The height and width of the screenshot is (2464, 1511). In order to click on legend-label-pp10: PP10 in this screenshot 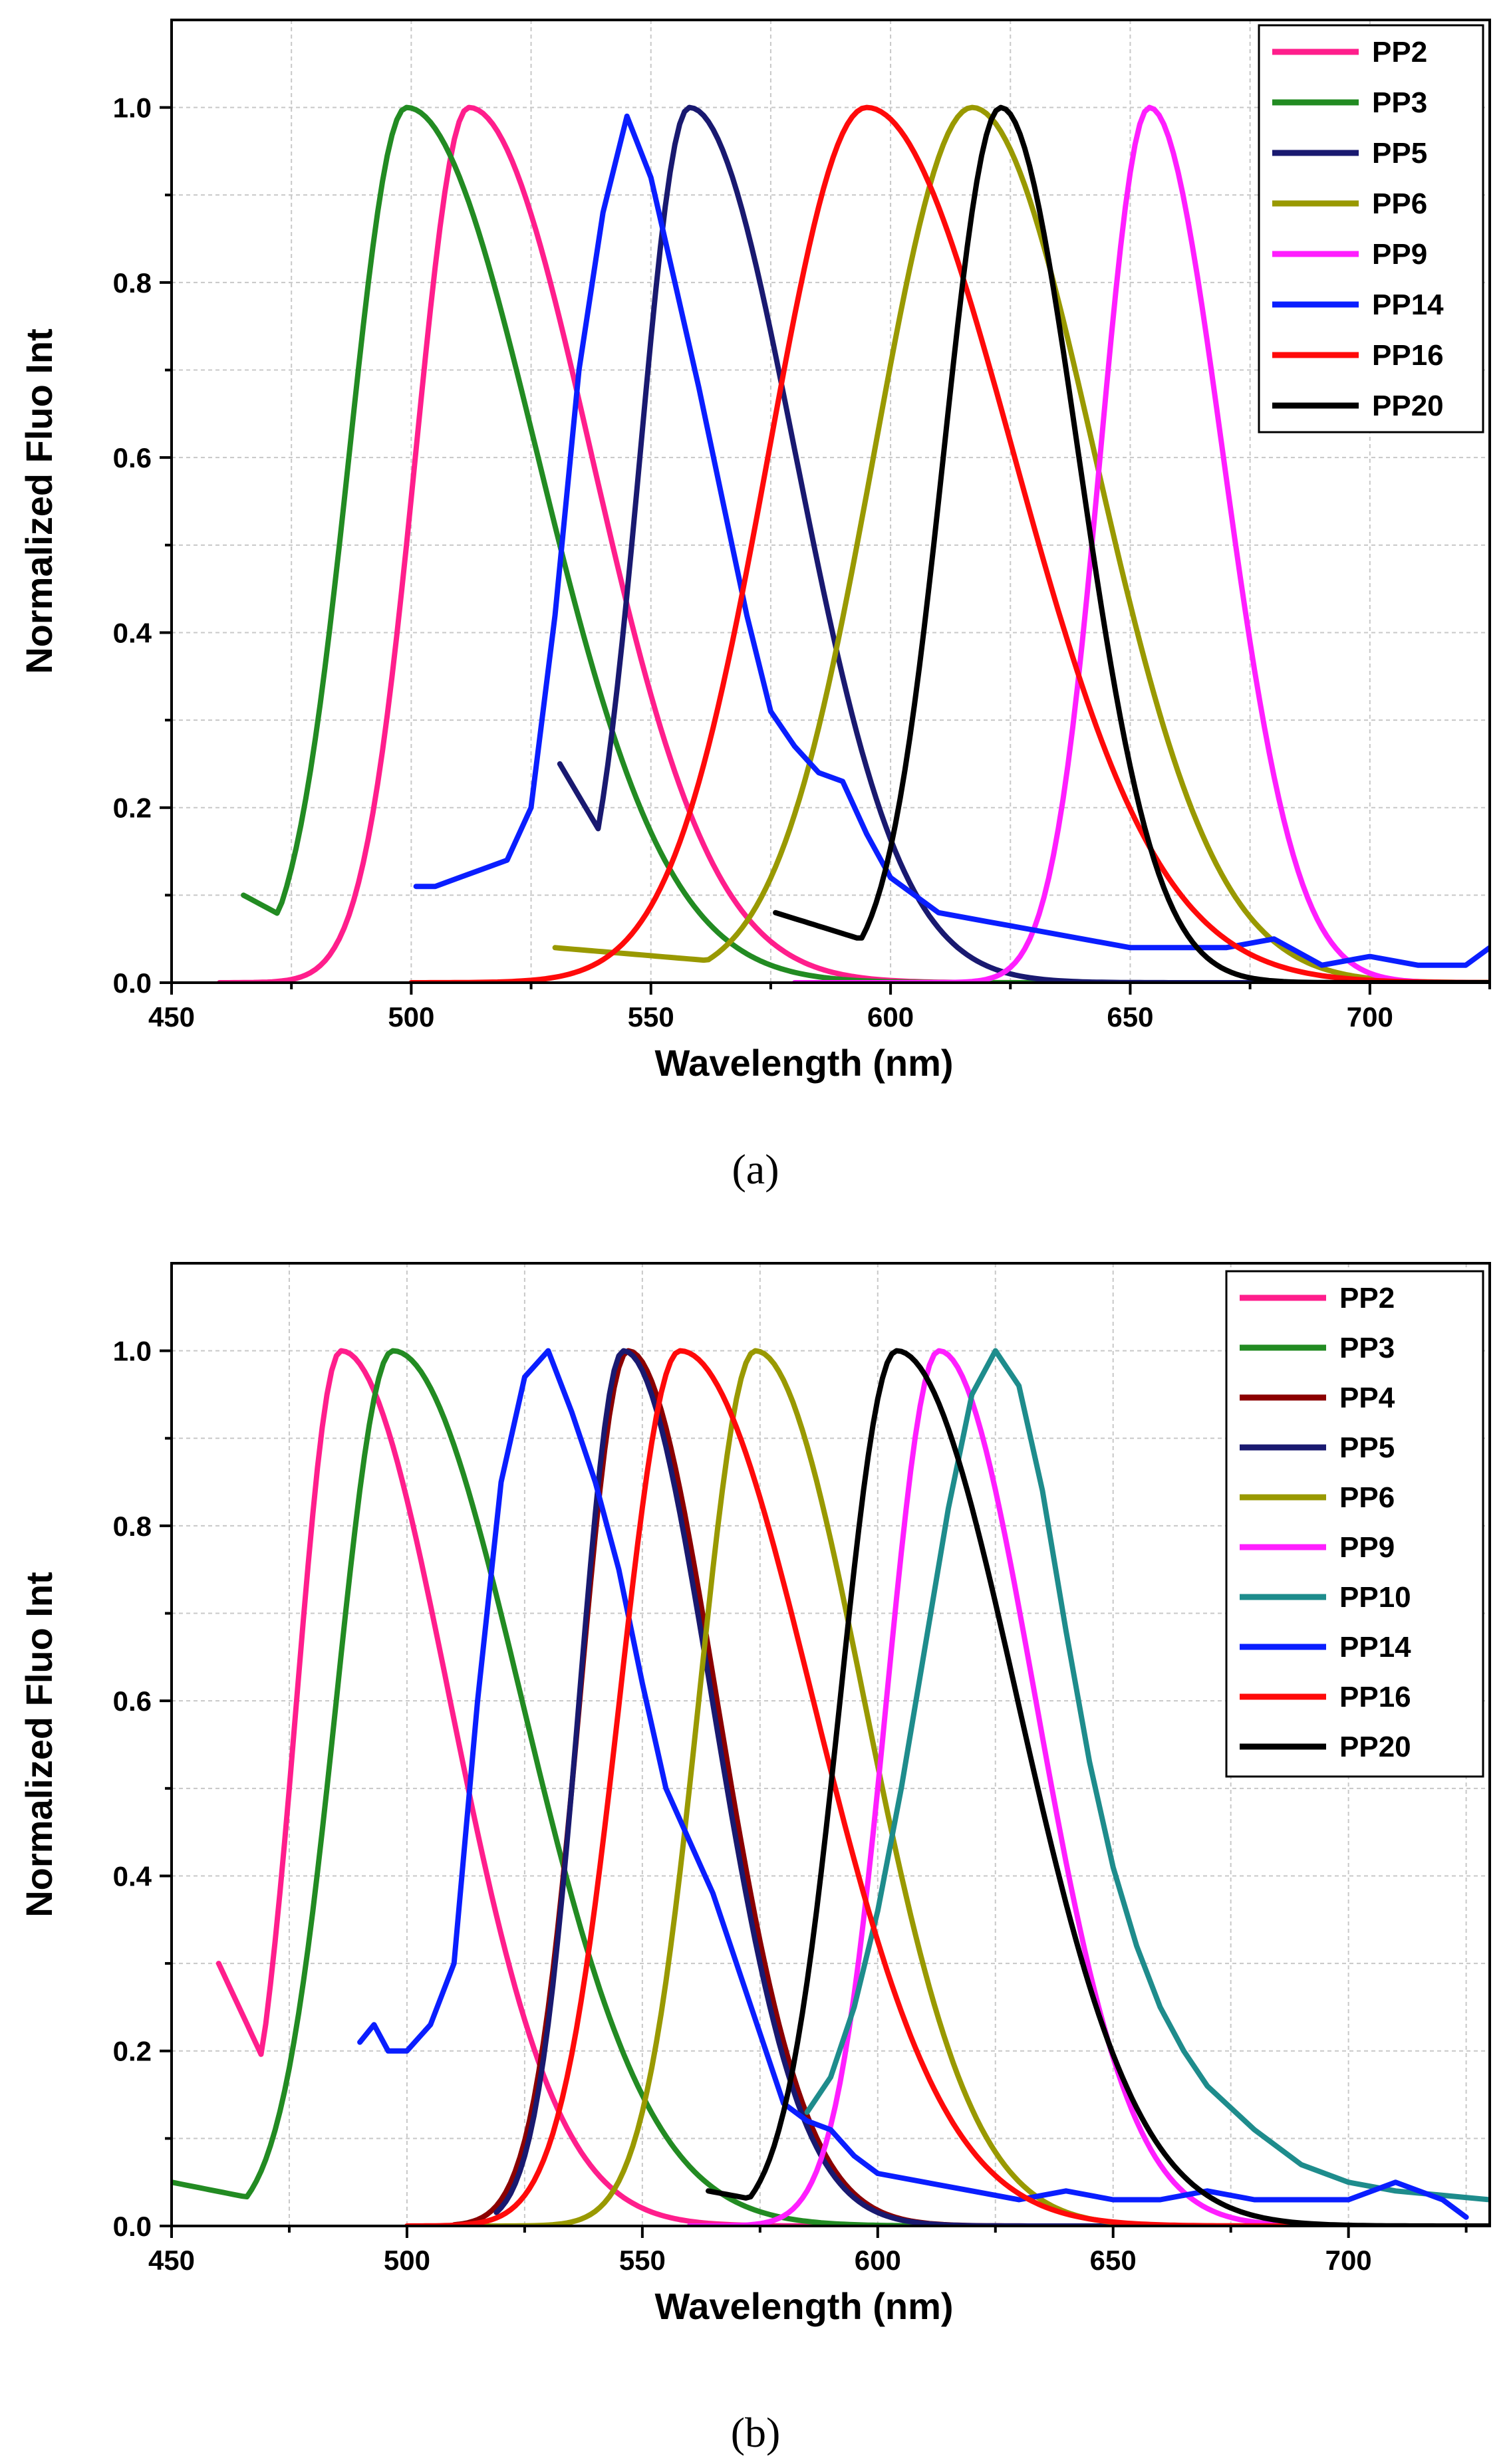, I will do `click(1375, 1597)`.